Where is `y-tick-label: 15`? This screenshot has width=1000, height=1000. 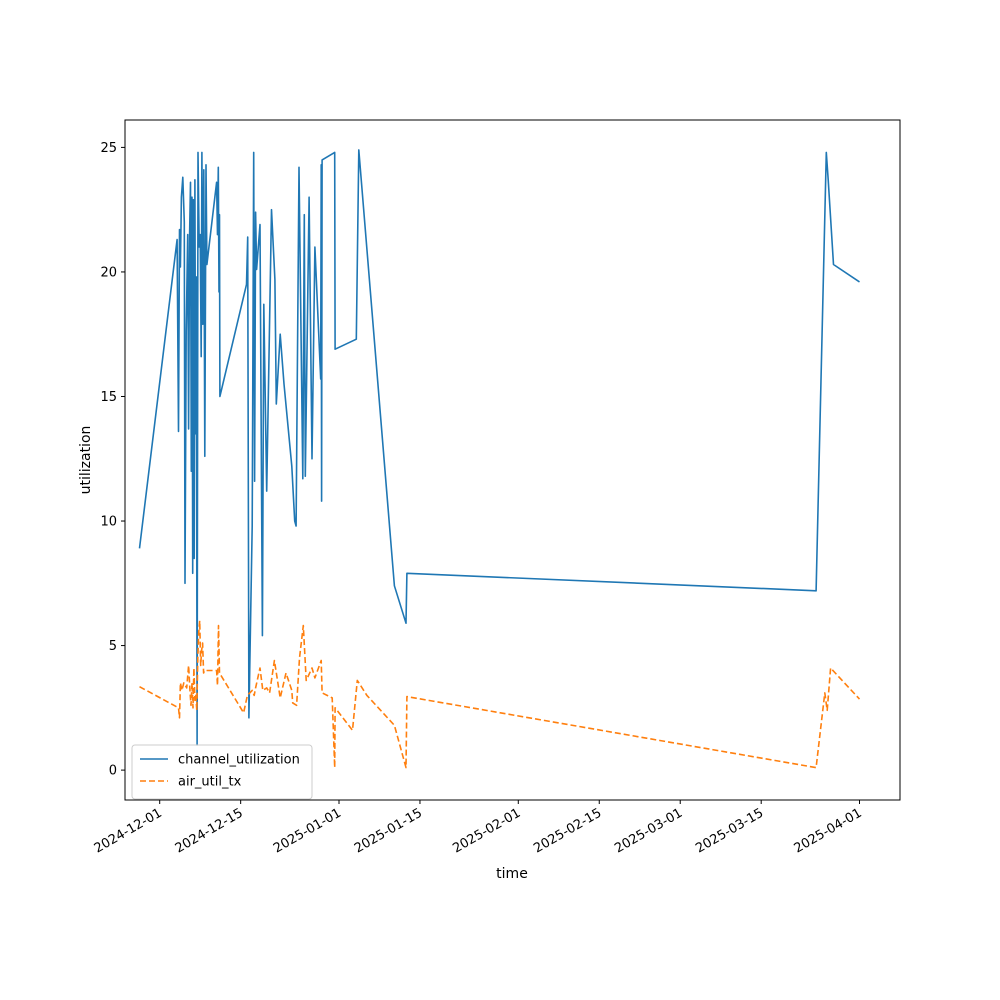
y-tick-label: 15 is located at coordinates (108, 397).